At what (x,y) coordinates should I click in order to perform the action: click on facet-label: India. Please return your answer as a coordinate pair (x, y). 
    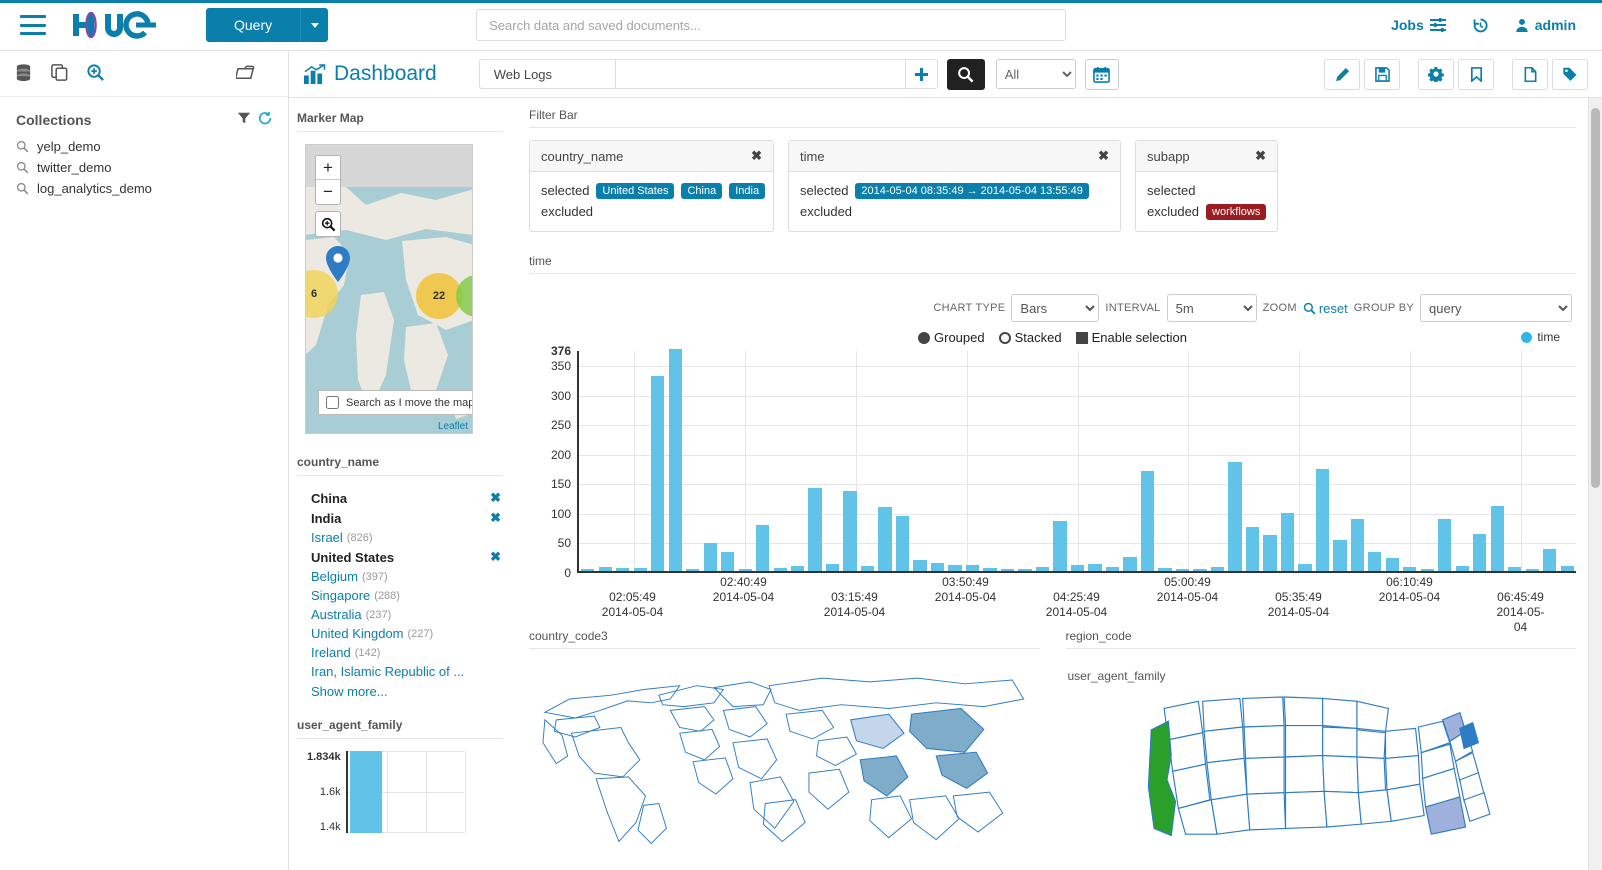
    Looking at the image, I should click on (326, 518).